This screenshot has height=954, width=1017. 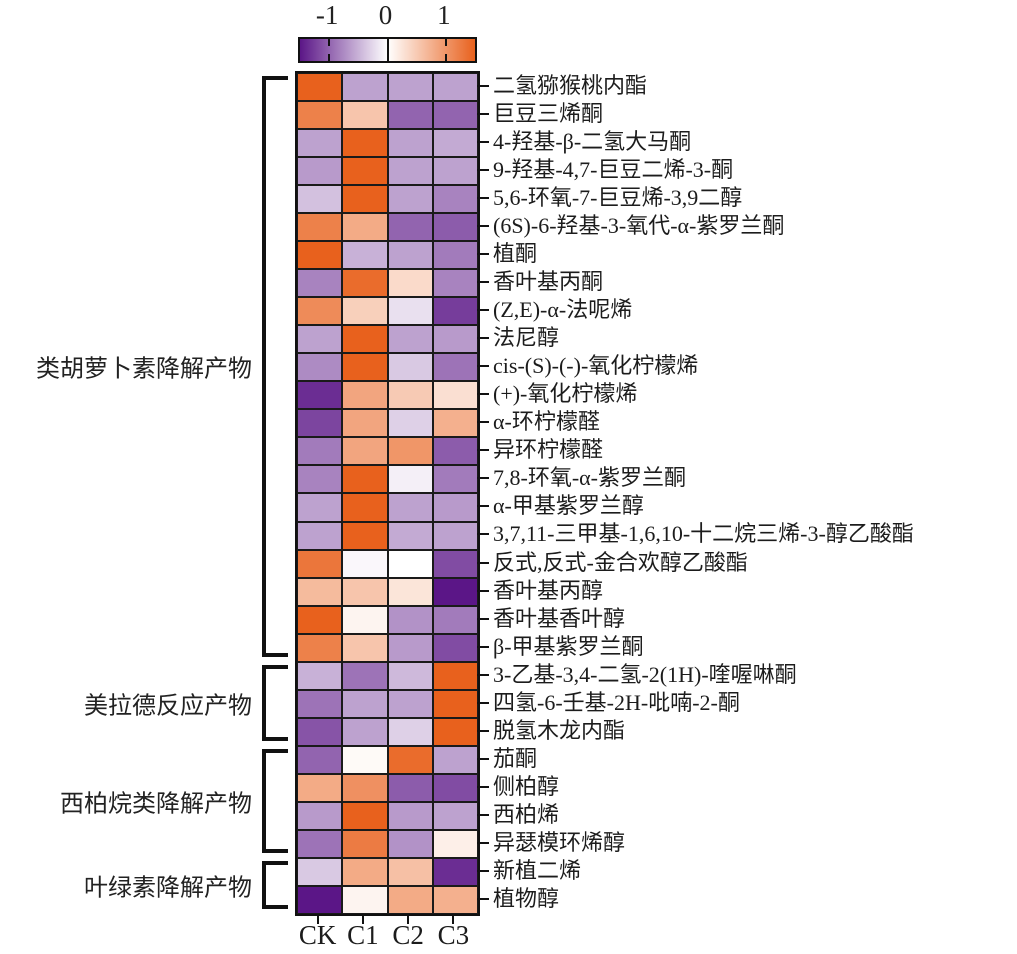 What do you see at coordinates (570, 85) in the screenshot?
I see `row-label-text: 二氢猕猴桃内酯` at bounding box center [570, 85].